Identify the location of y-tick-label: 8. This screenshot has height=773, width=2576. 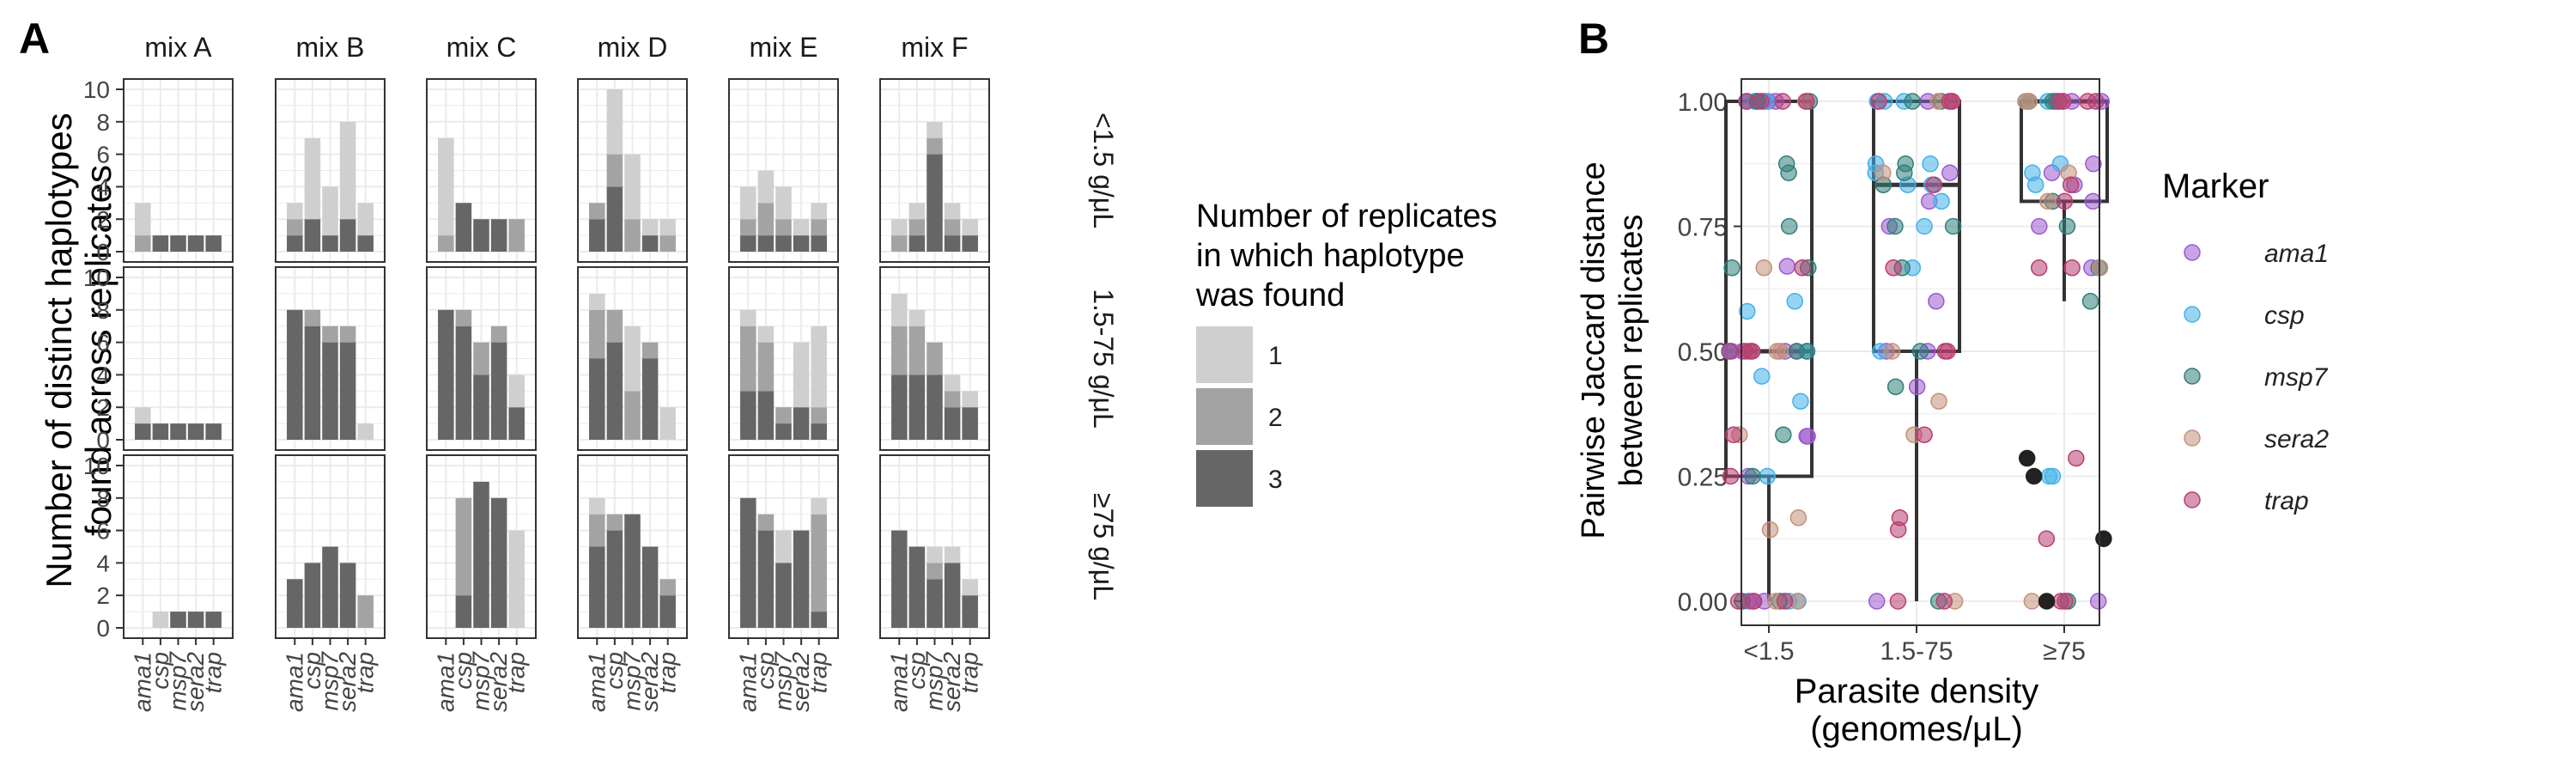
(103, 122).